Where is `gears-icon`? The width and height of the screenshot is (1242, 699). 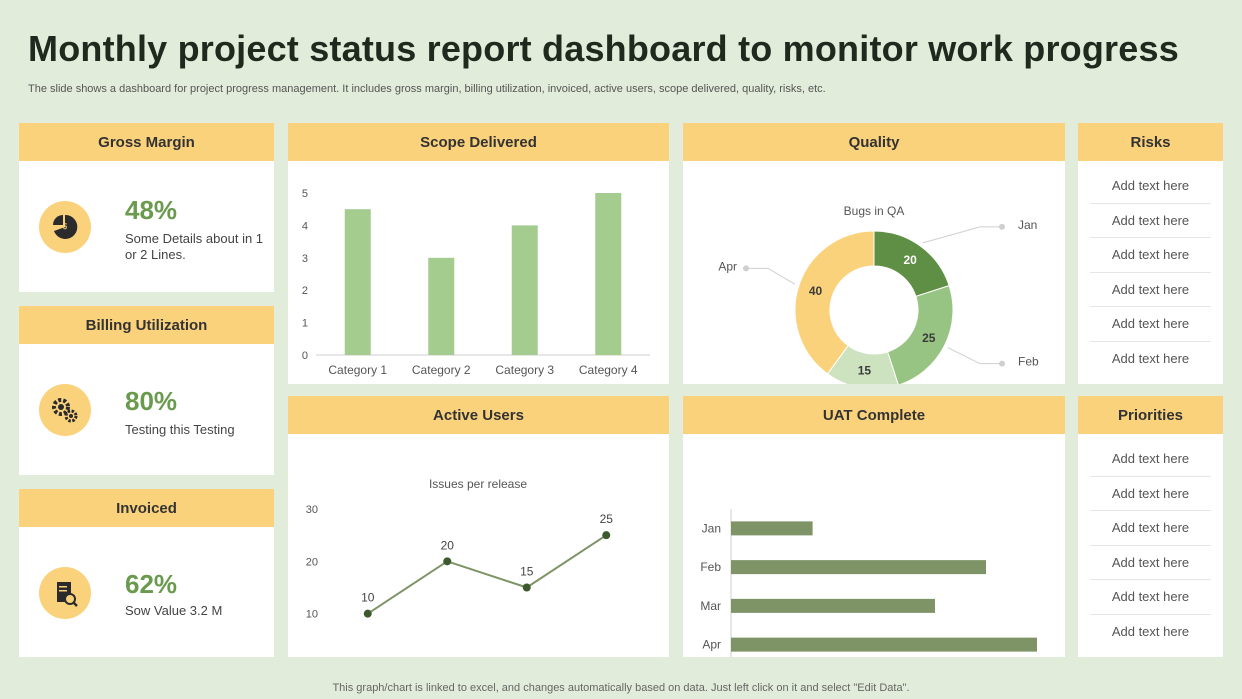
gears-icon is located at coordinates (65, 410).